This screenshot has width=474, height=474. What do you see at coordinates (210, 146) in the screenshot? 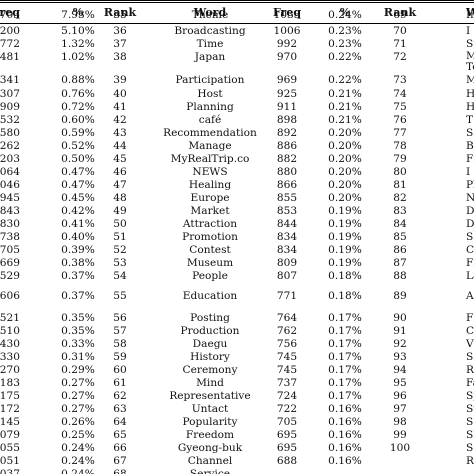
I see `cell-word: Manage` at bounding box center [210, 146].